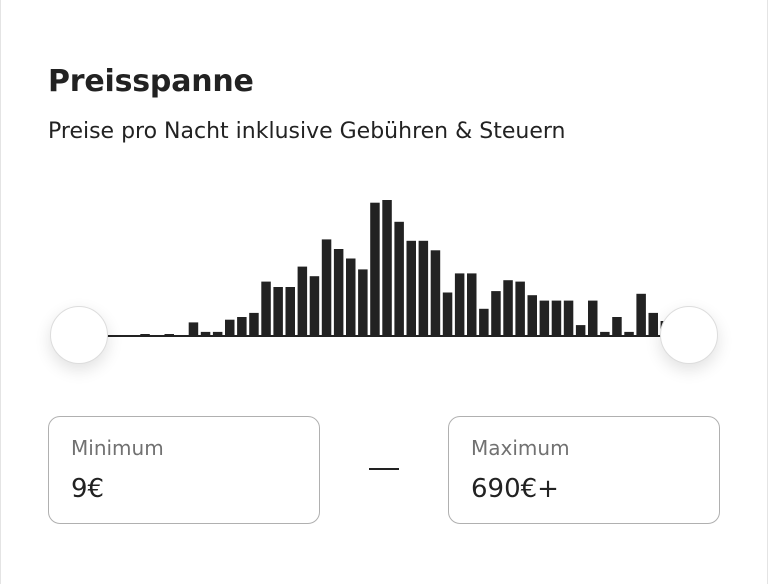 This screenshot has height=584, width=768. Describe the element at coordinates (88, 489) in the screenshot. I see `minimum-price-value: 9€` at that location.